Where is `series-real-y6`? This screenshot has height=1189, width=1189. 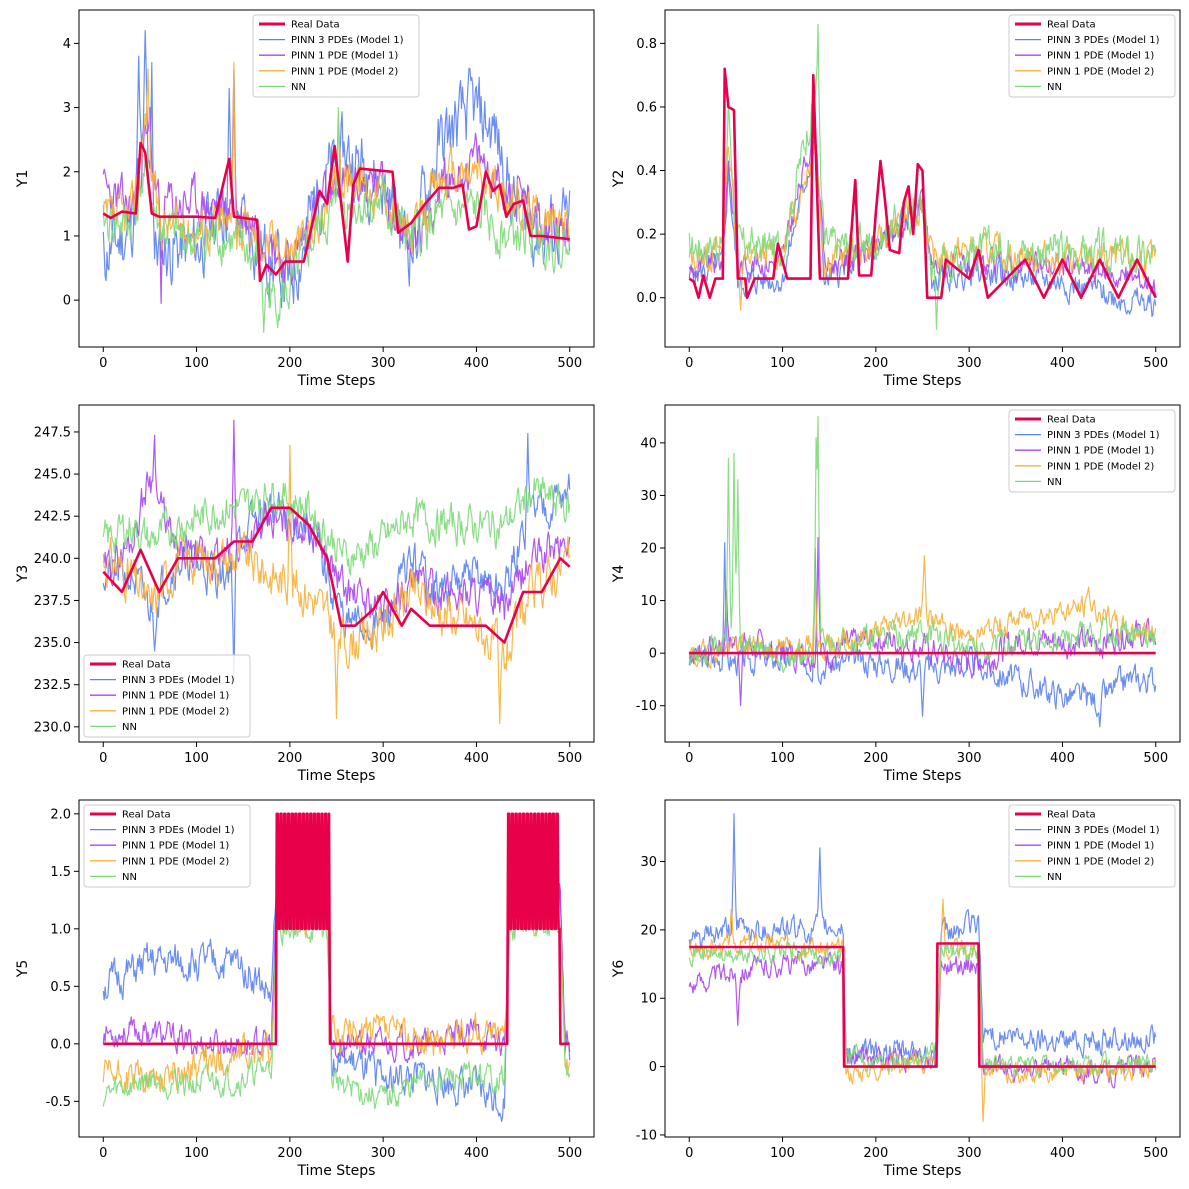 series-real-y6 is located at coordinates (922, 1005).